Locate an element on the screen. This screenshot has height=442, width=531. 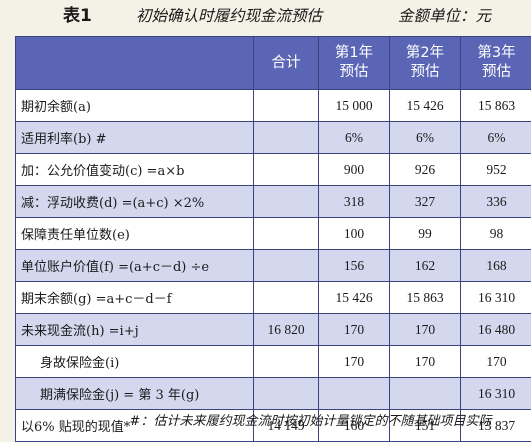
cell-year3: 336 is located at coordinates (496, 202).